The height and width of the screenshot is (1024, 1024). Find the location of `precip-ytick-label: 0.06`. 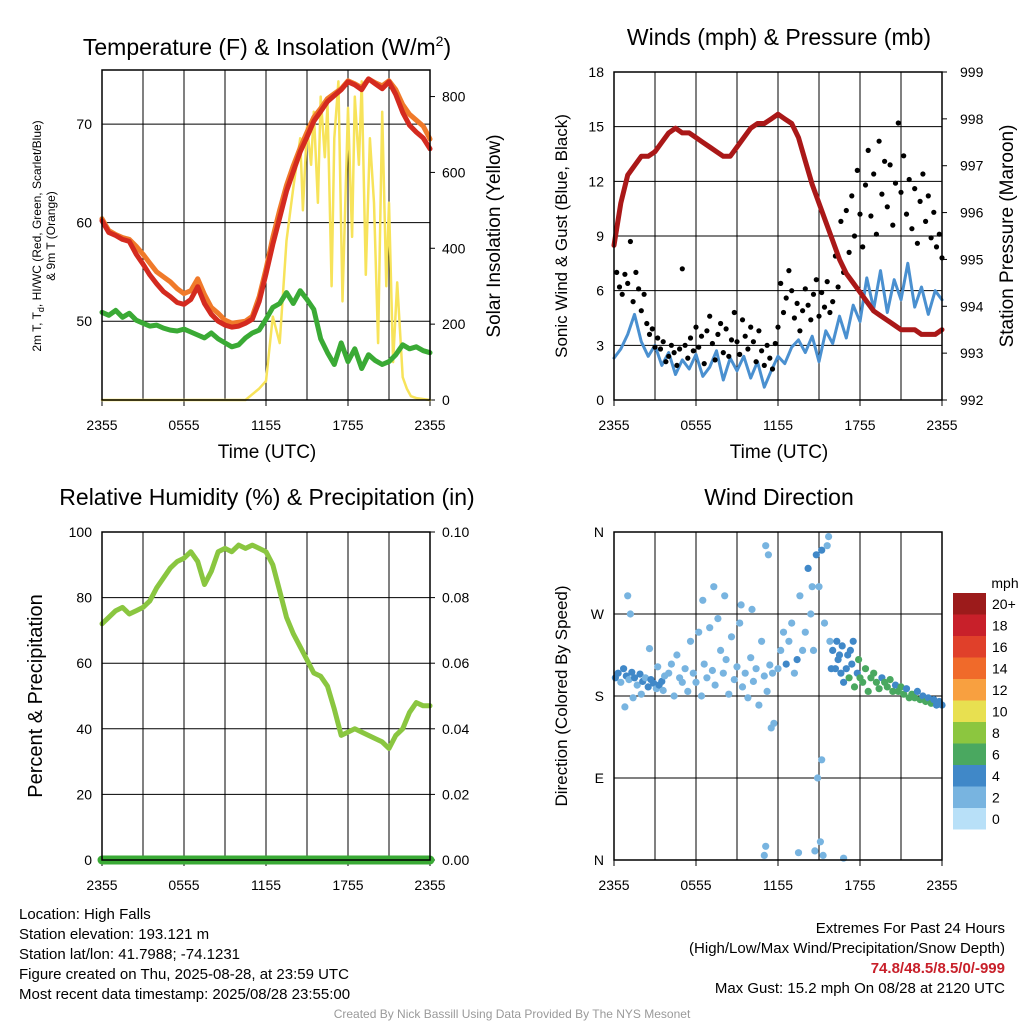

precip-ytick-label: 0.06 is located at coordinates (455, 663).